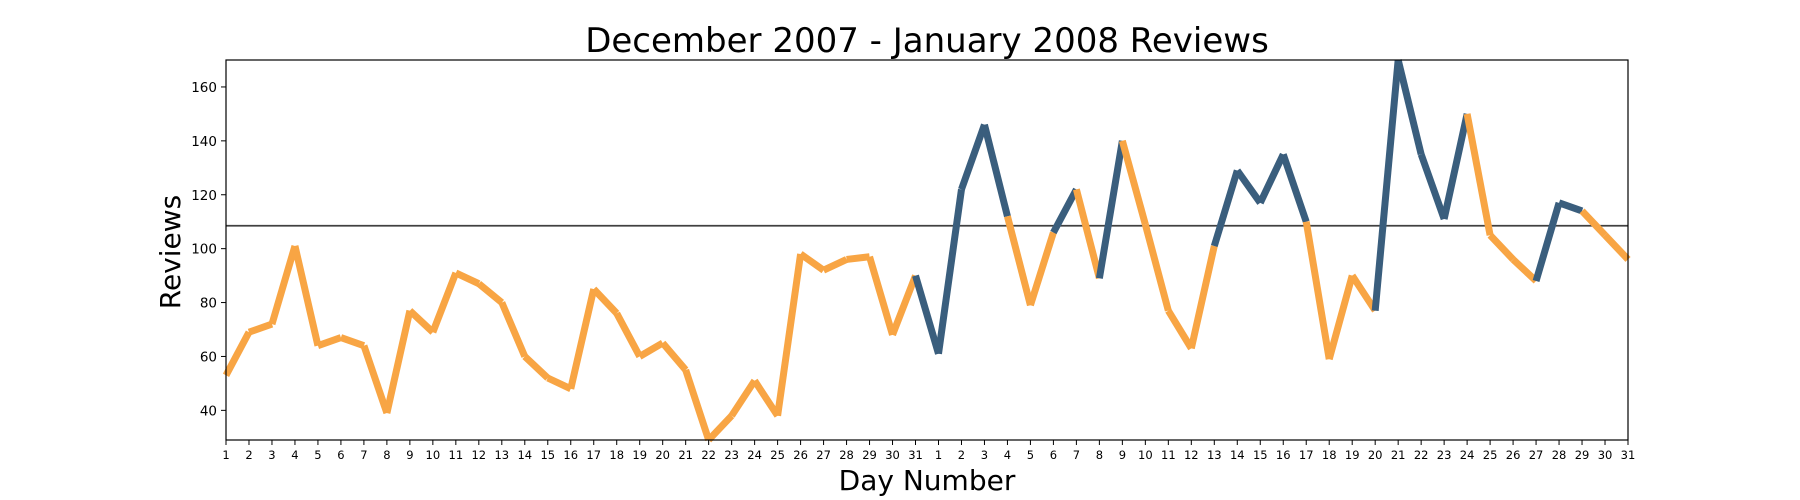 The image size is (1800, 500). What do you see at coordinates (340, 455) in the screenshot?
I see `x-tick-label: 6` at bounding box center [340, 455].